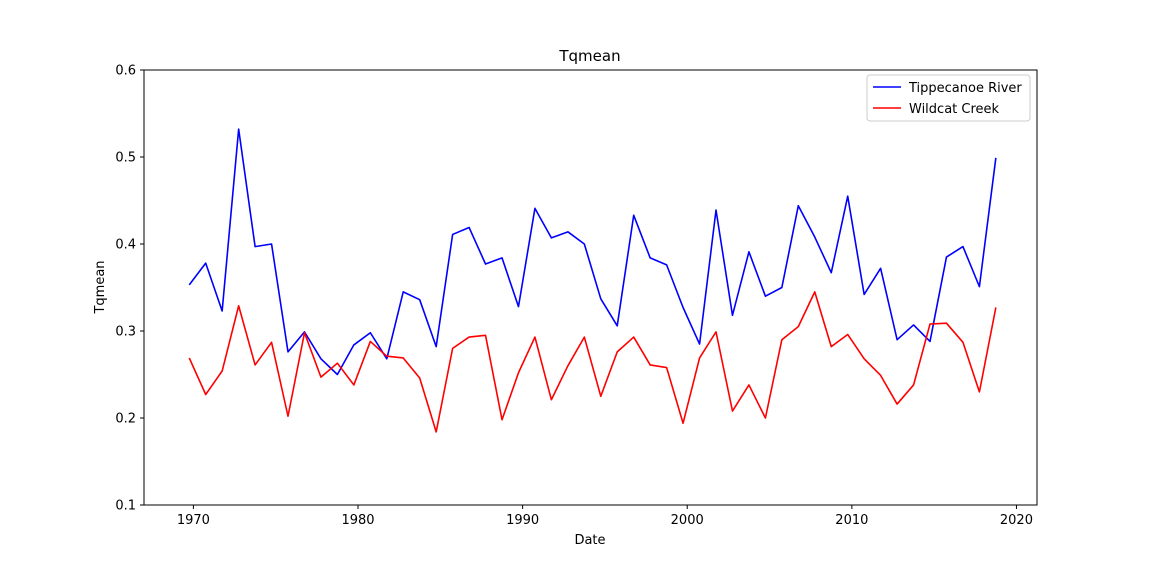 The height and width of the screenshot is (576, 1152). What do you see at coordinates (357, 520) in the screenshot?
I see `x-tick-label: 1980` at bounding box center [357, 520].